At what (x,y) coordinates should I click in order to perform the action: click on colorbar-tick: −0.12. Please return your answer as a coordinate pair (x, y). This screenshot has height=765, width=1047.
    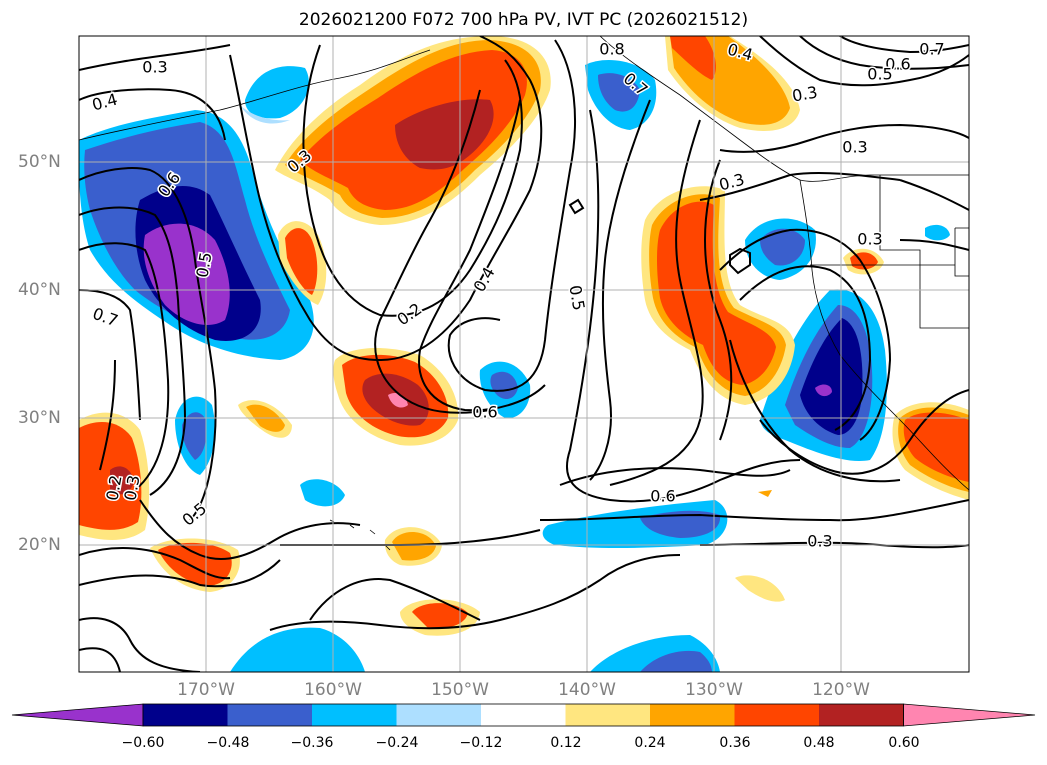
    Looking at the image, I should click on (481, 743).